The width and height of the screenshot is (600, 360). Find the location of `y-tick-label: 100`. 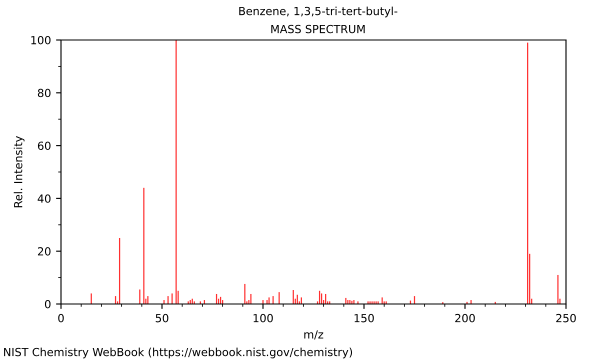

y-tick-label: 100 is located at coordinates (41, 40).